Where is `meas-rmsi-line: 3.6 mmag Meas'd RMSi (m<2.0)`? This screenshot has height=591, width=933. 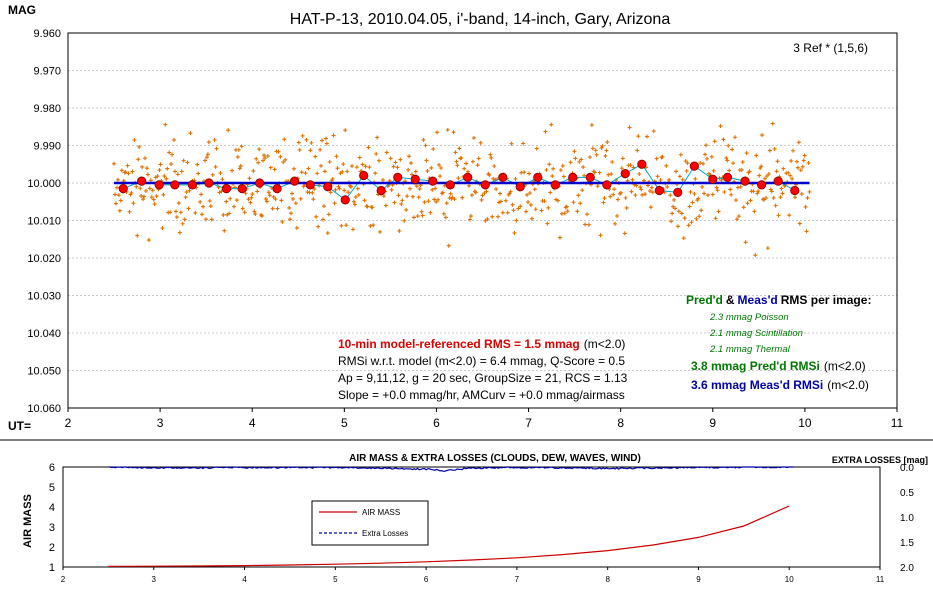 meas-rmsi-line: 3.6 mmag Meas'd RMSi (m<2.0) is located at coordinates (780, 385).